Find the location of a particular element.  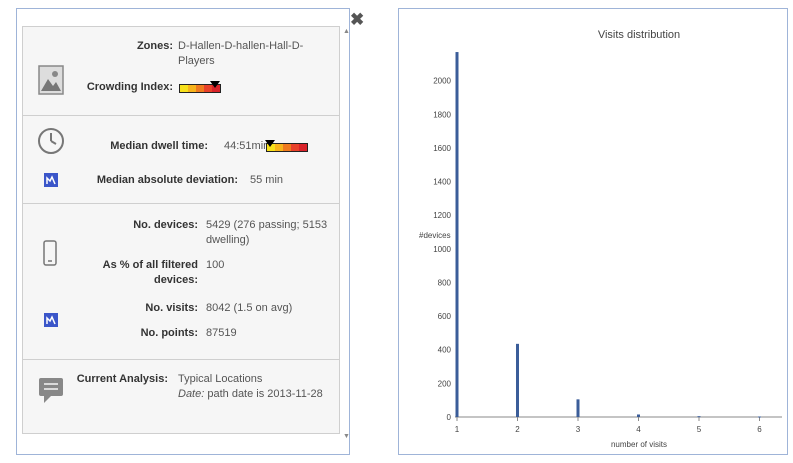

y-tick-label: 800 is located at coordinates (445, 282).